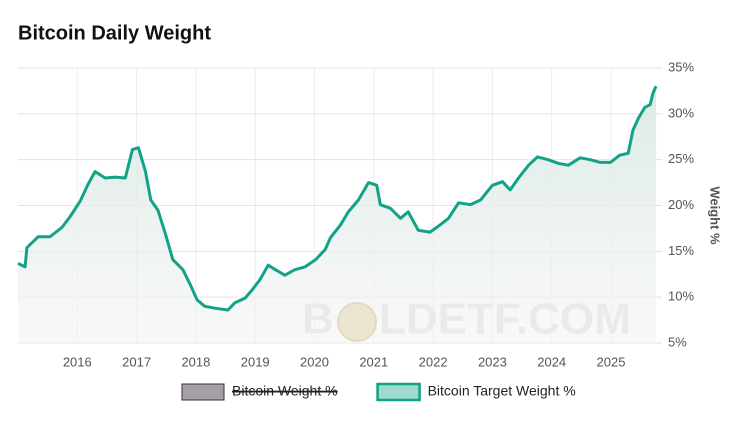 This screenshot has width=744, height=428. Describe the element at coordinates (195, 361) in the screenshot. I see `x-tick-label: 2018` at that location.